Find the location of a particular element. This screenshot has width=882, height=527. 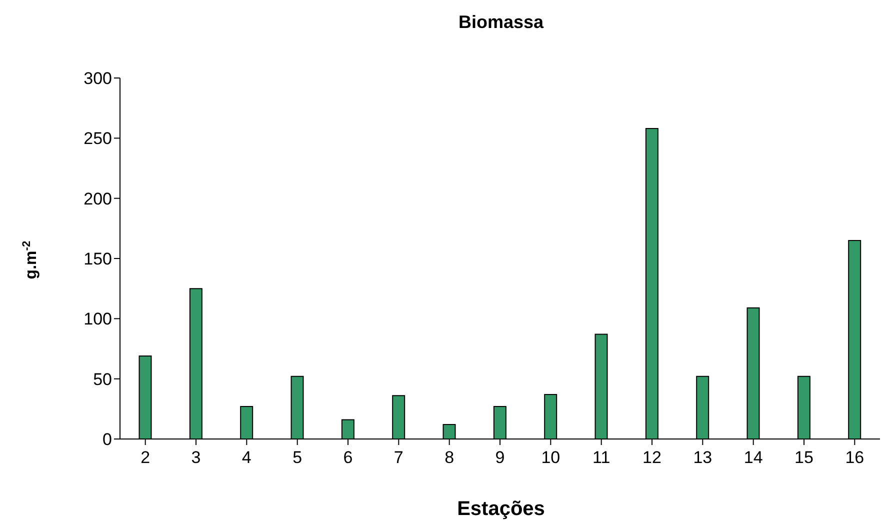

x-tick-label: 4 is located at coordinates (247, 458).